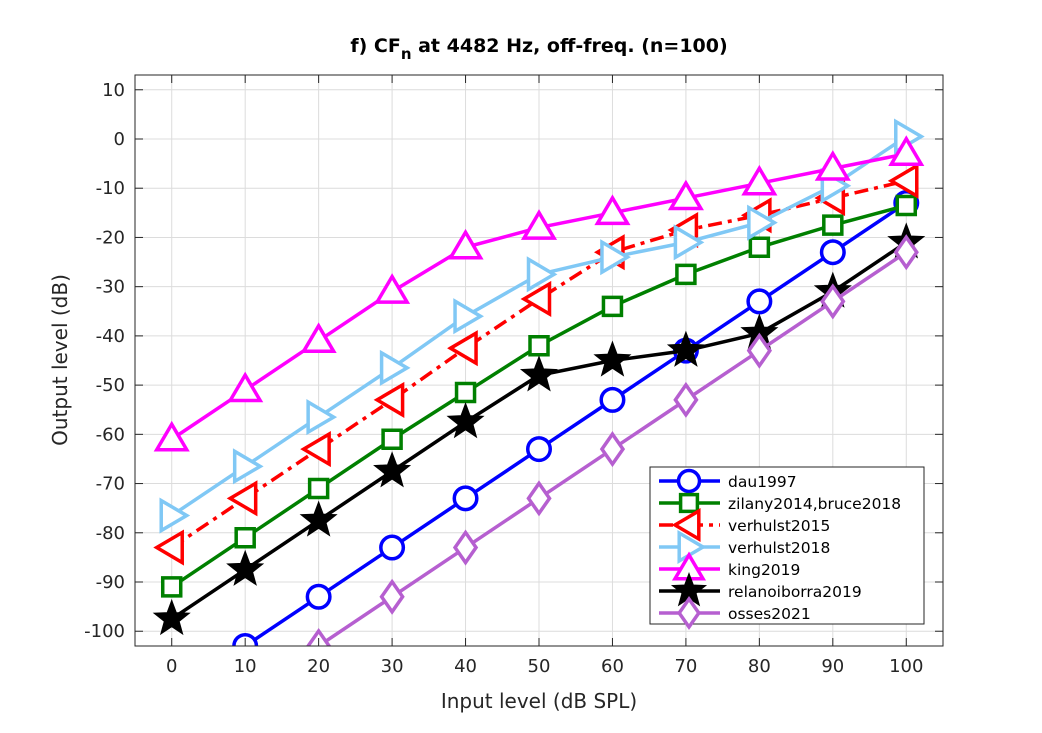 The height and width of the screenshot is (733, 1042). Describe the element at coordinates (906, 666) in the screenshot. I see `x-tick-label: 100` at that location.